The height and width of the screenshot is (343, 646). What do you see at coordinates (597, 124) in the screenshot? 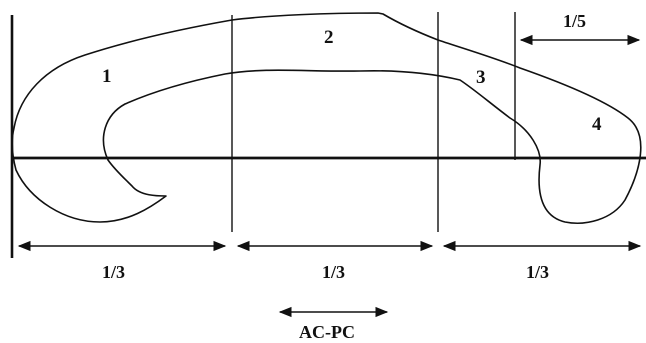
I see `region-label-4: 4` at bounding box center [597, 124].